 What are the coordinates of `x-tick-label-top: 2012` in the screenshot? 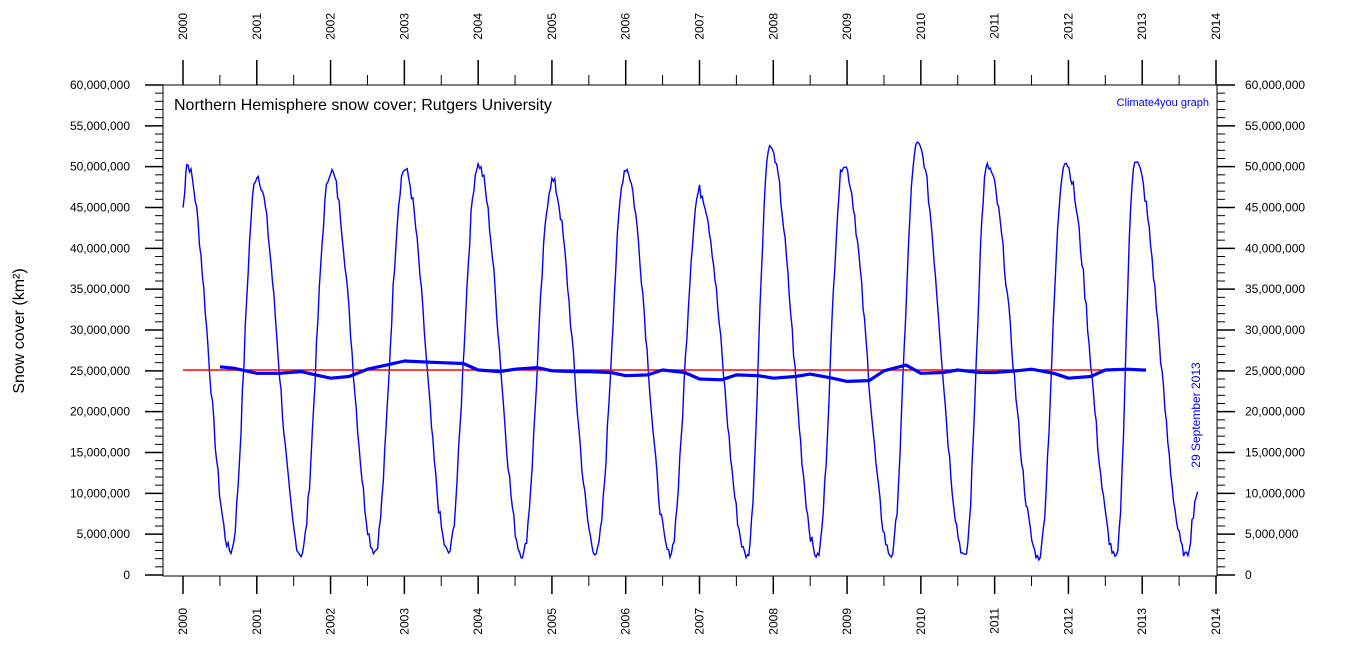 It's located at (1068, 26).